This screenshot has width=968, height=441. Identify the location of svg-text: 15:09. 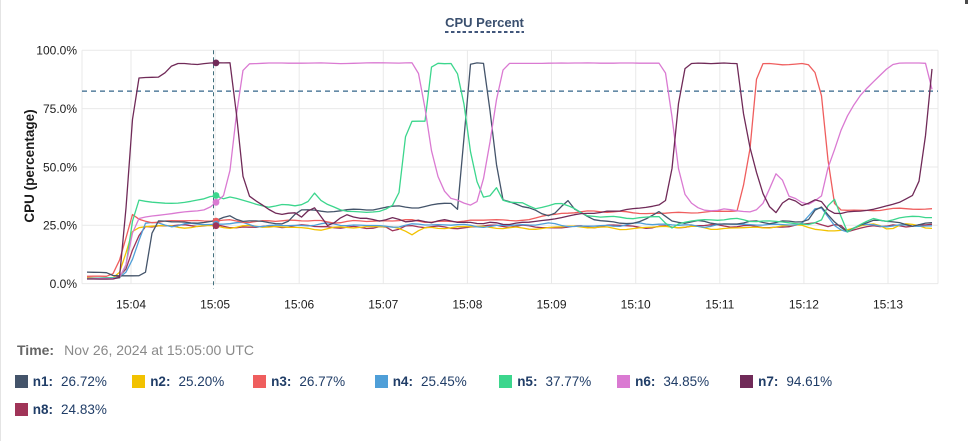
(551, 305).